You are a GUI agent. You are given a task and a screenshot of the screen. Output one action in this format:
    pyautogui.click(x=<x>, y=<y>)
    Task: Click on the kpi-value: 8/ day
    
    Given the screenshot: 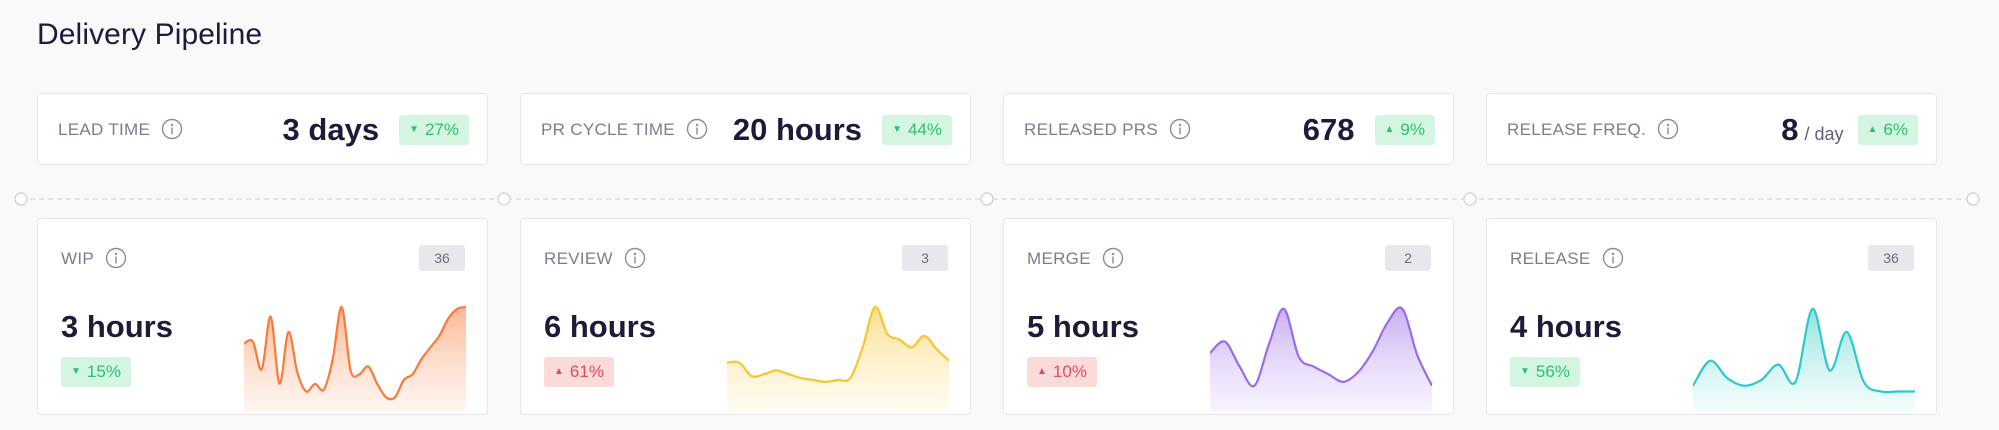 What is the action you would take?
    pyautogui.click(x=1812, y=129)
    